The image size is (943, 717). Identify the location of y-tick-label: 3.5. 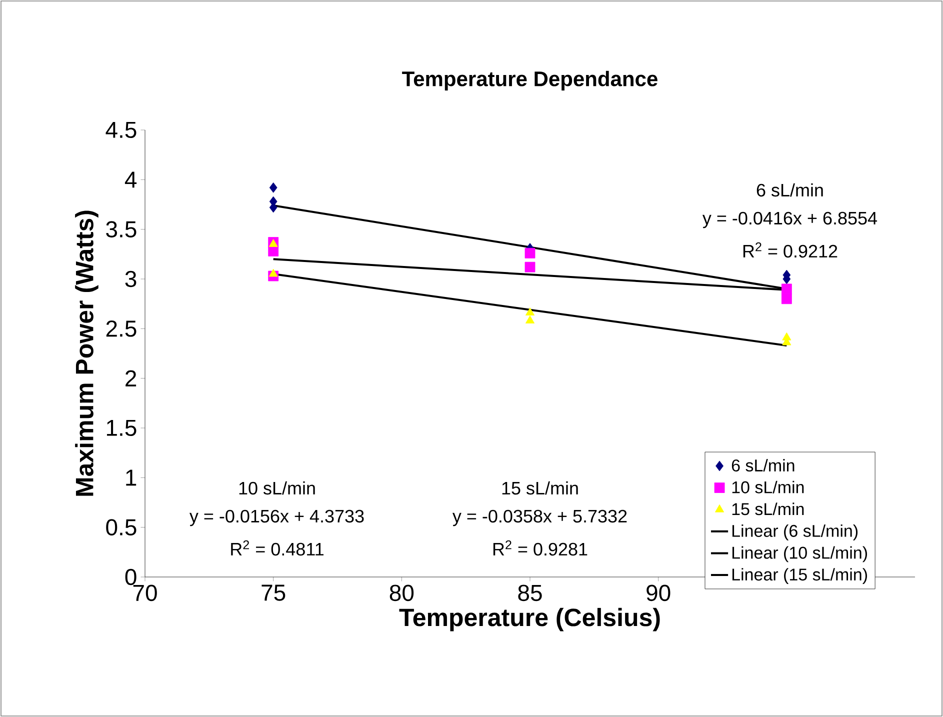
(121, 229).